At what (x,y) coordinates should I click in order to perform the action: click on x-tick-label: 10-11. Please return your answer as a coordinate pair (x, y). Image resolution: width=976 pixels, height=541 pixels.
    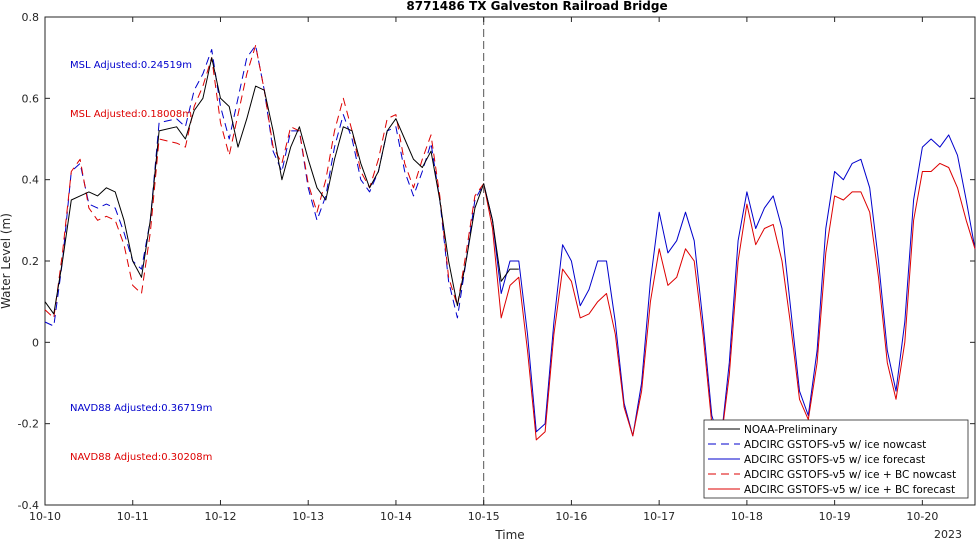
    Looking at the image, I should click on (133, 516).